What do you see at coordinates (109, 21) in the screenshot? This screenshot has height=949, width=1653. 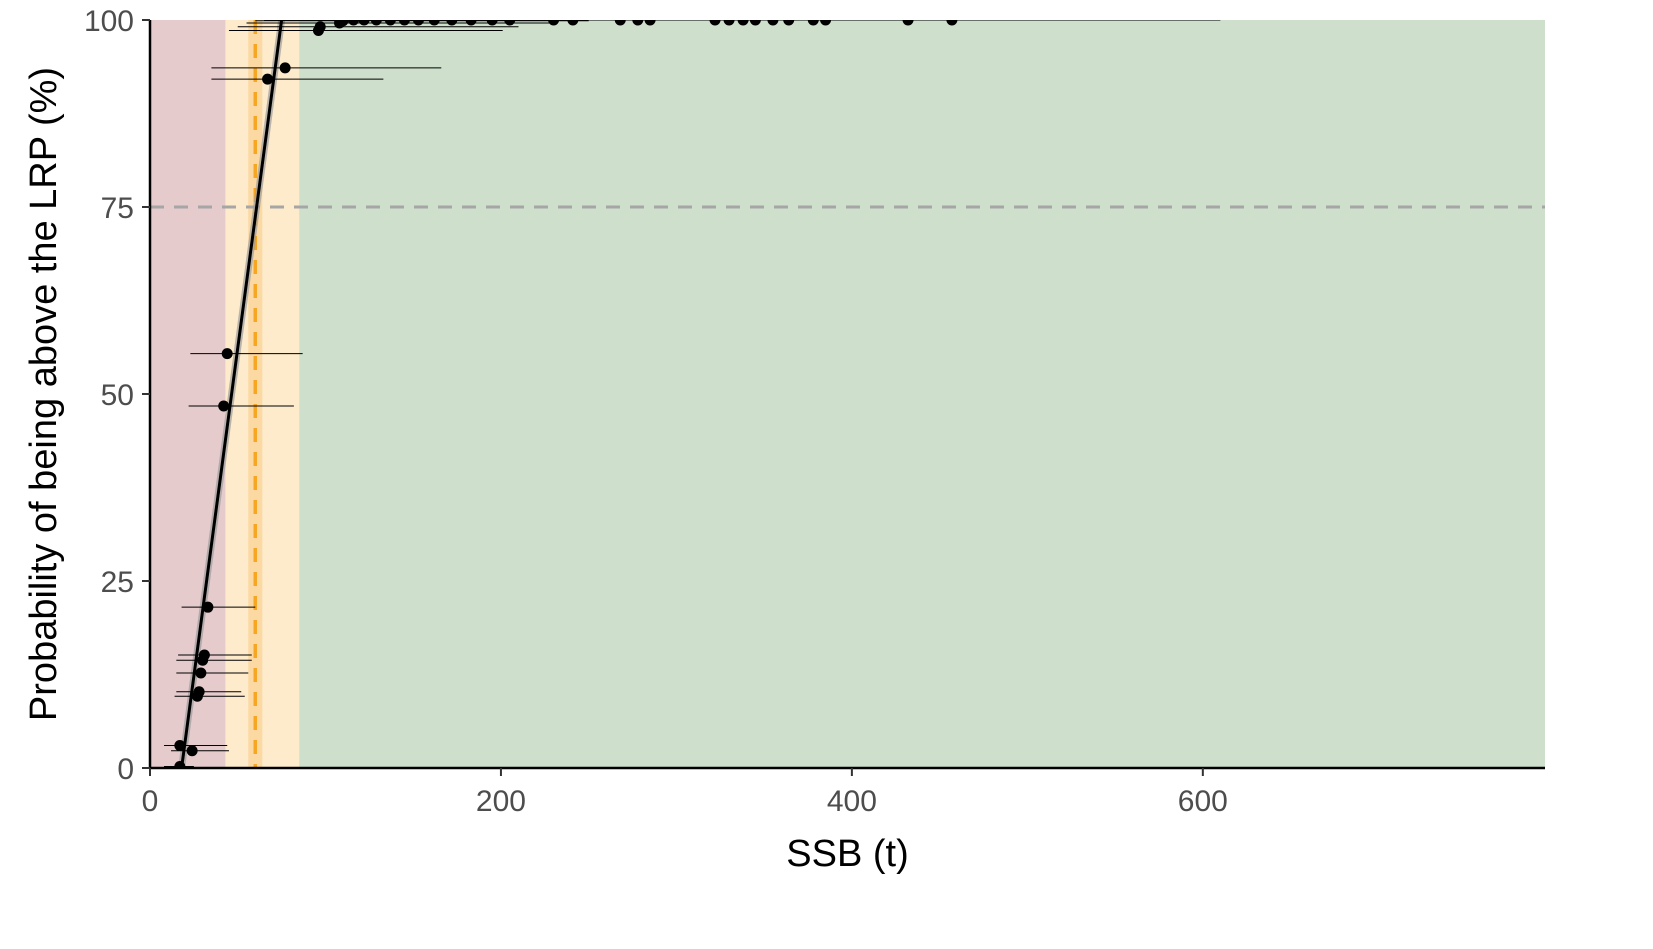 I see `y-tick-label: 100` at bounding box center [109, 21].